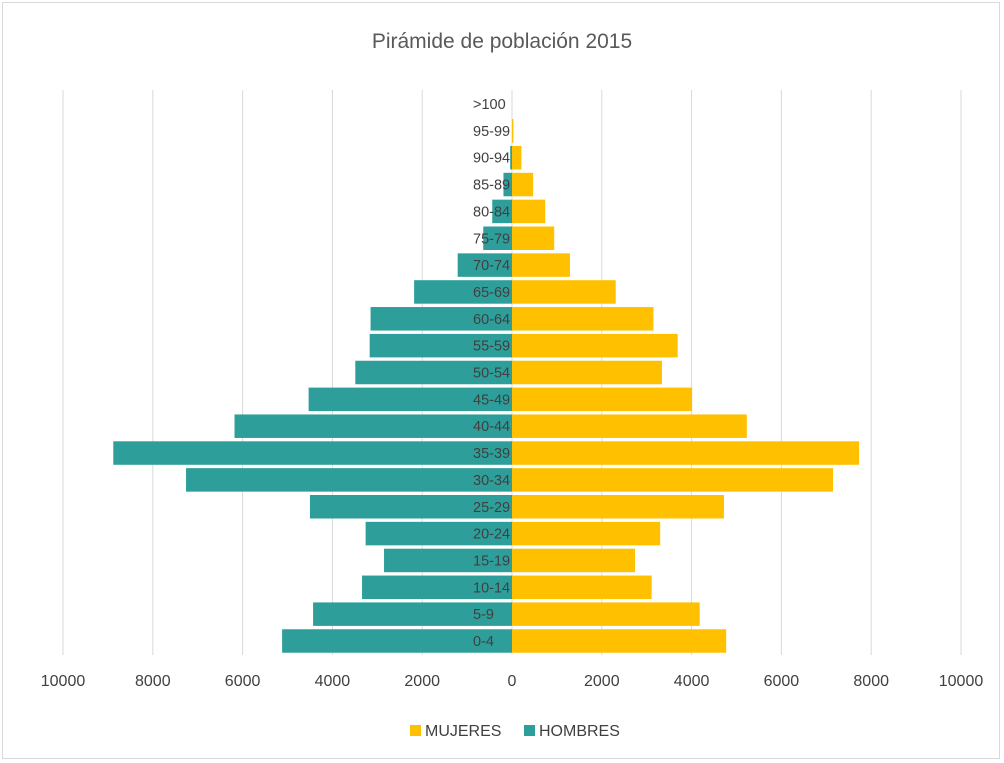 This screenshot has width=1004, height=763. What do you see at coordinates (491, 561) in the screenshot?
I see `category-label: 15-19` at bounding box center [491, 561].